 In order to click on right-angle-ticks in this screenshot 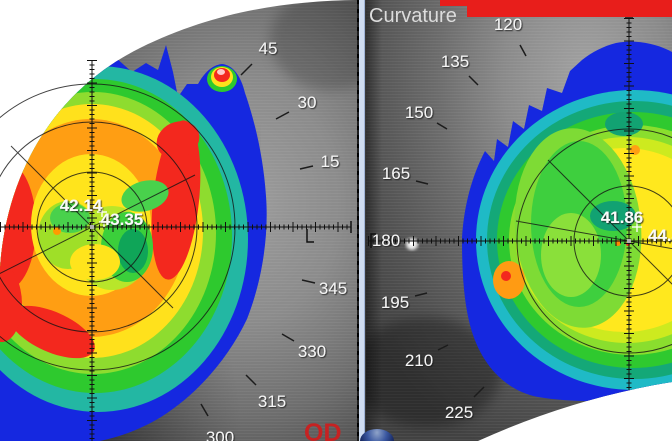, I will do `click(470, 221)`.